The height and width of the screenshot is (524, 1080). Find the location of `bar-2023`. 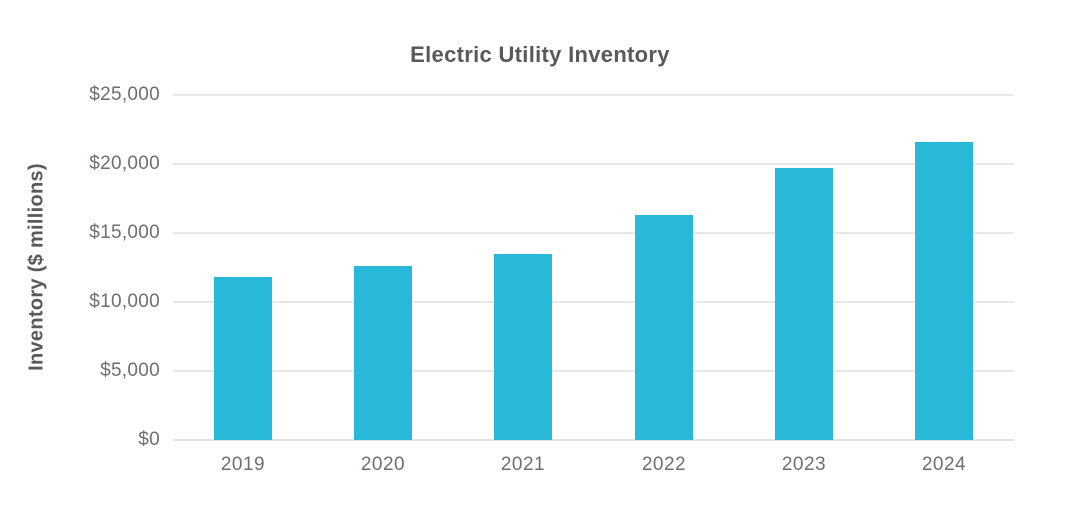

bar-2023 is located at coordinates (804, 304).